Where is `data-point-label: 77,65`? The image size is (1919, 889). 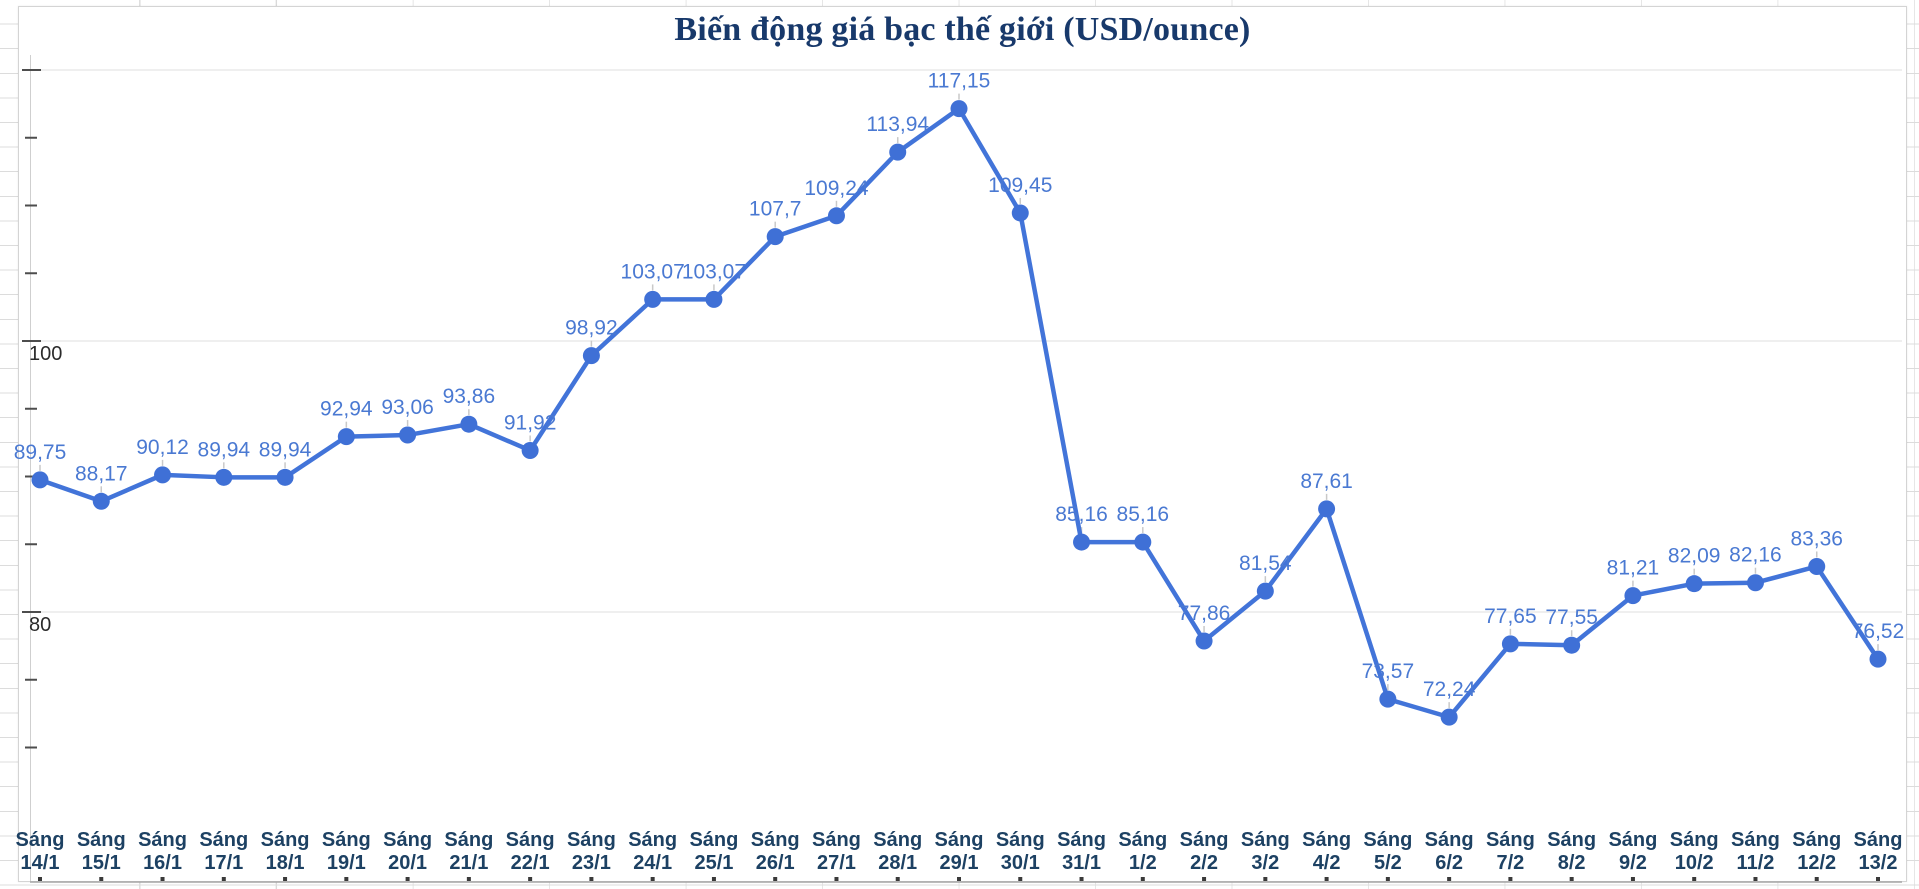
data-point-label: 77,65 is located at coordinates (1510, 616).